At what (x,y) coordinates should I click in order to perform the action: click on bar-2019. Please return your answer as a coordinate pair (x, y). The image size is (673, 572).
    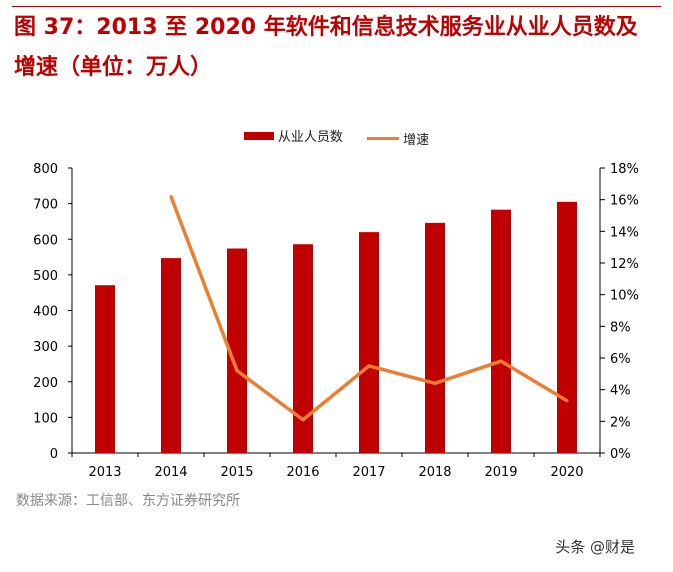
    Looking at the image, I should click on (501, 331).